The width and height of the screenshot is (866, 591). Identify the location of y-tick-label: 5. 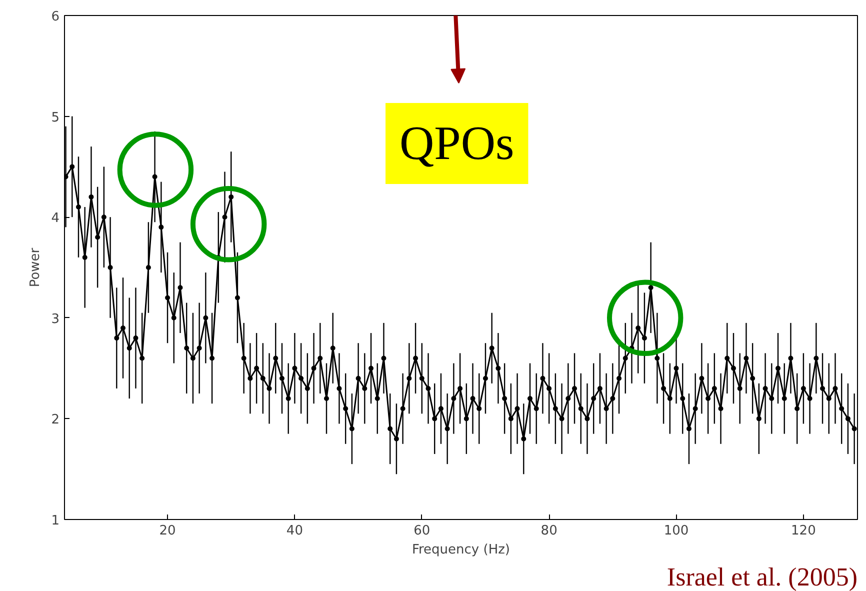
(55, 118).